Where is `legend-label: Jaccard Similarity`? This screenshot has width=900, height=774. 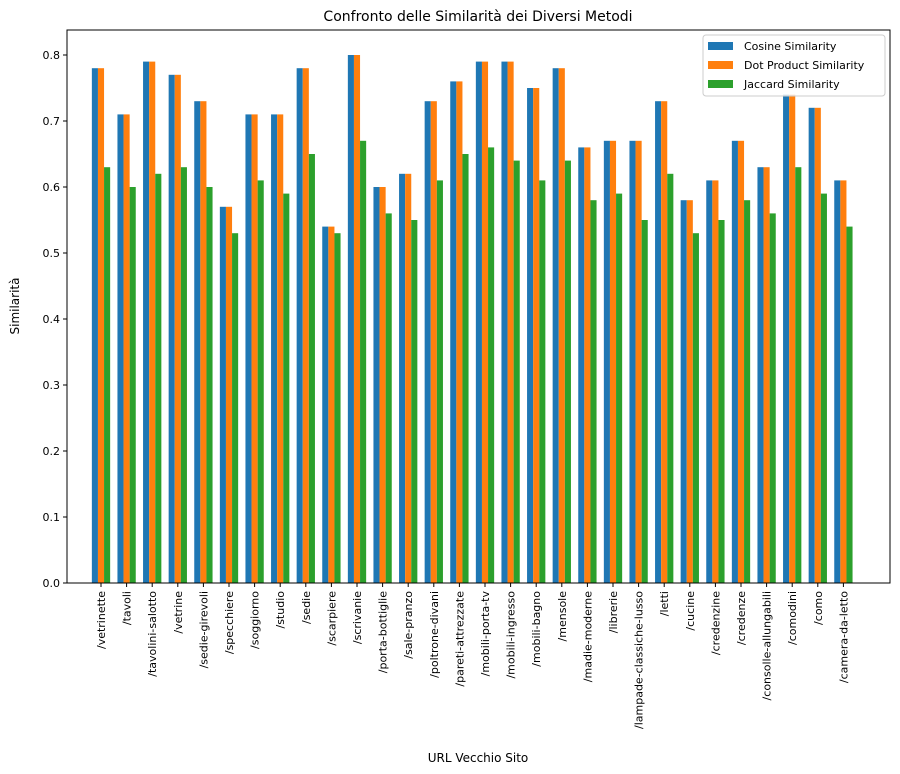 legend-label: Jaccard Similarity is located at coordinates (791, 84).